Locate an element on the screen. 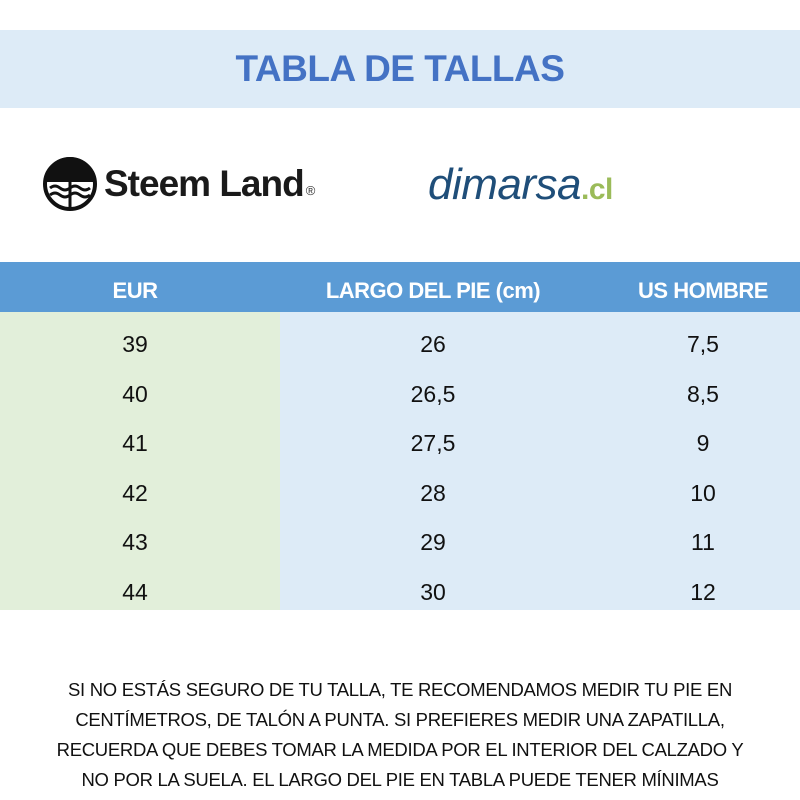  registered-mark: ® is located at coordinates (310, 190).